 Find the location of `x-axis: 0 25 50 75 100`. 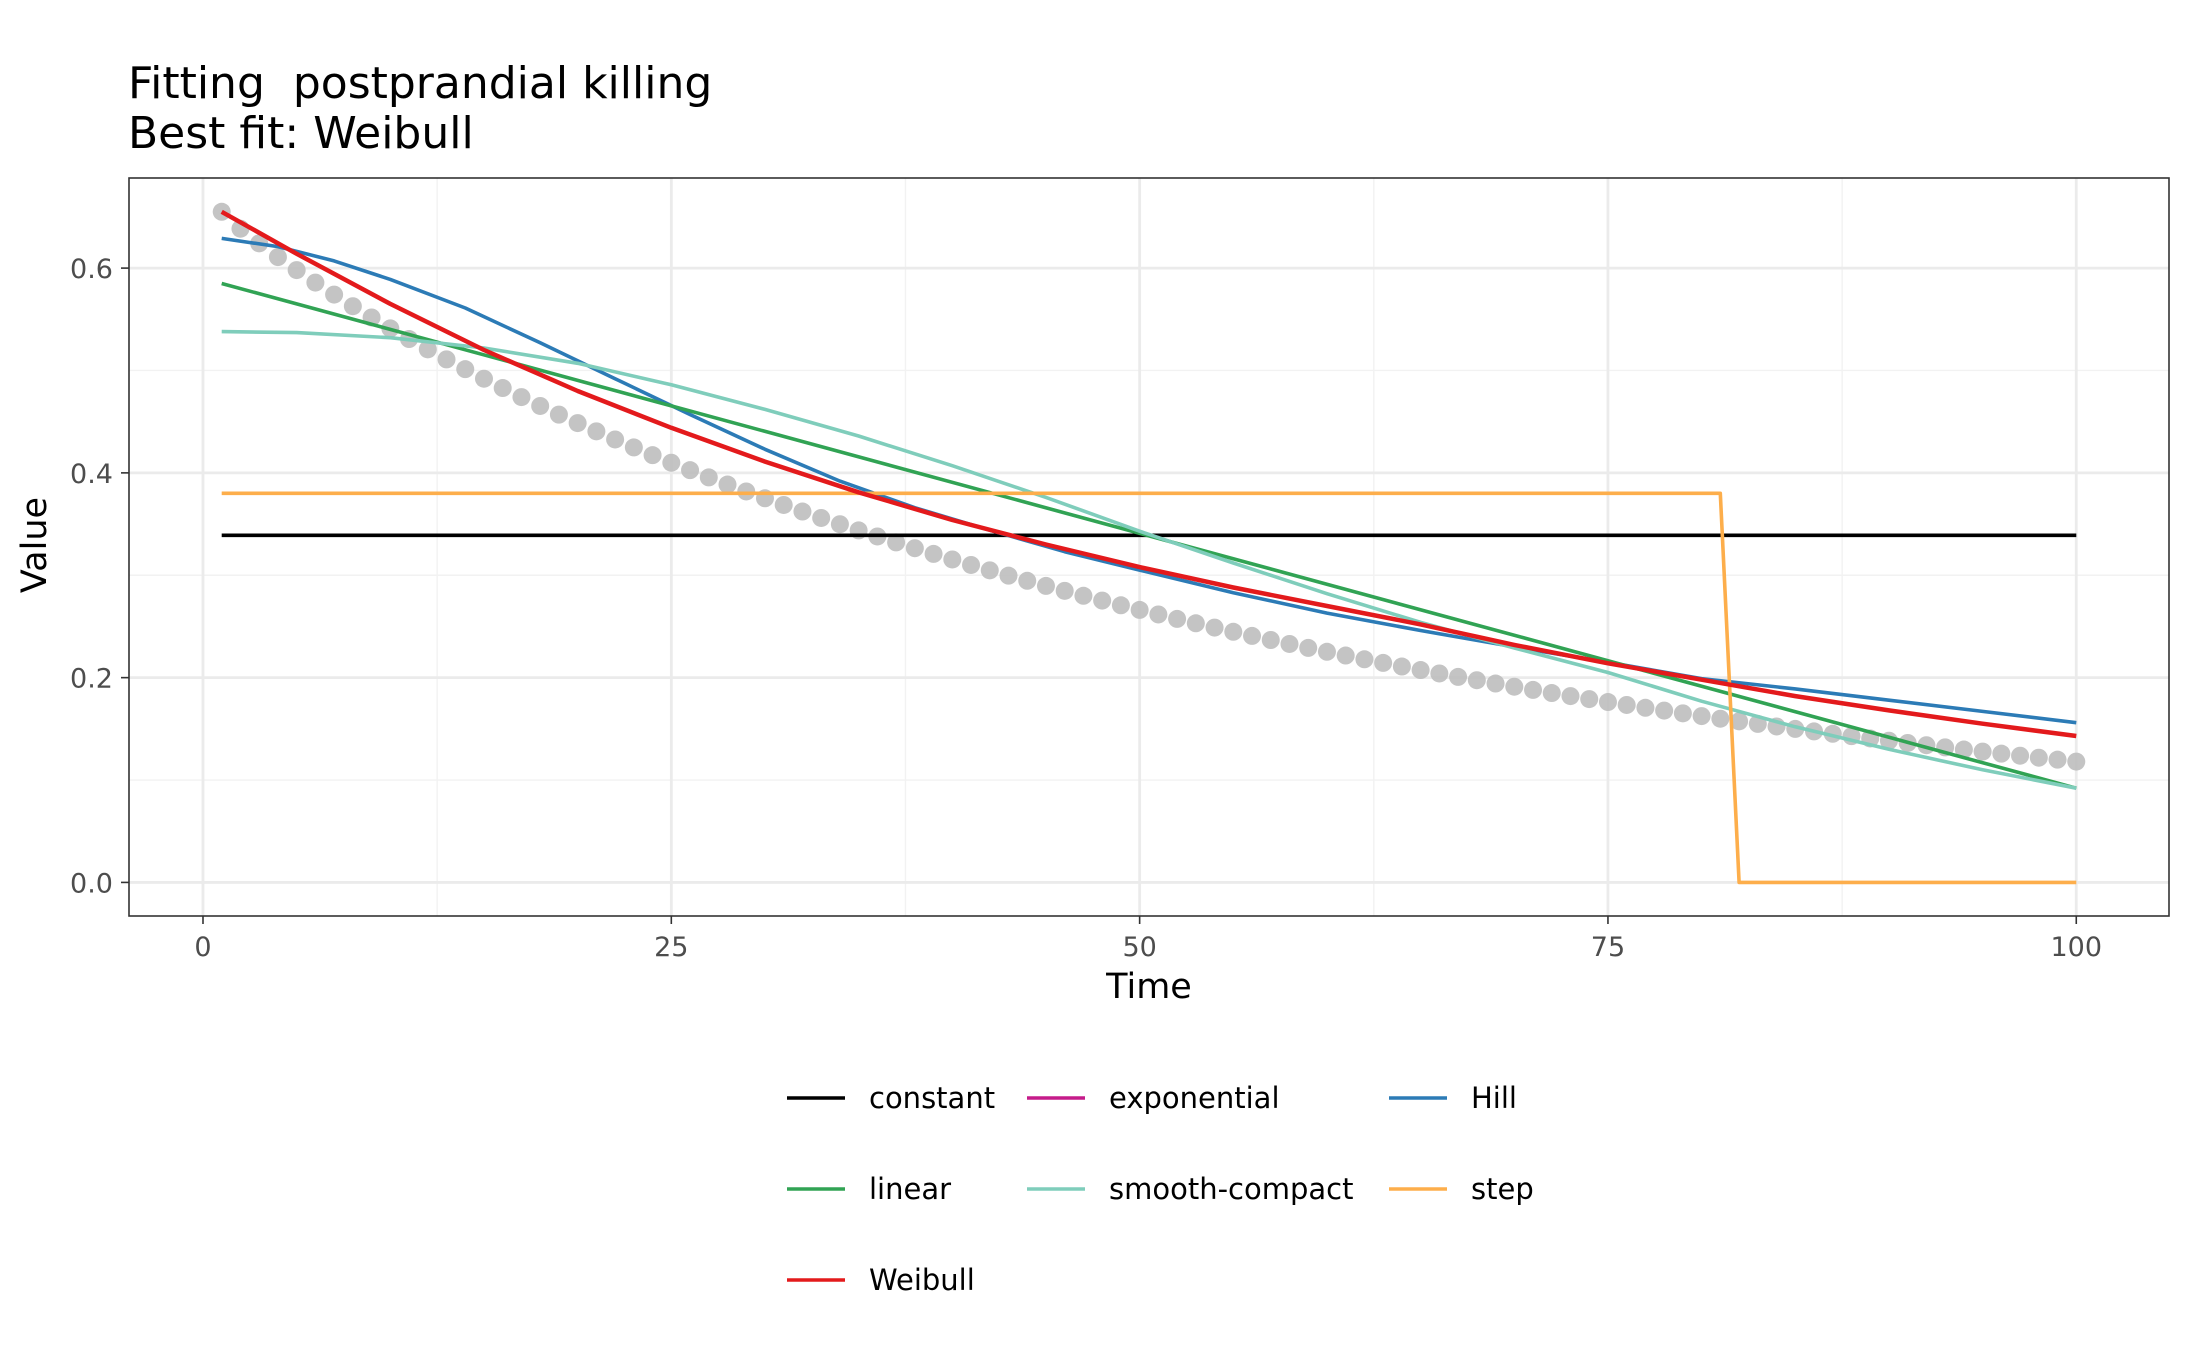

x-axis: 0 25 50 75 100 is located at coordinates (1148, 939).